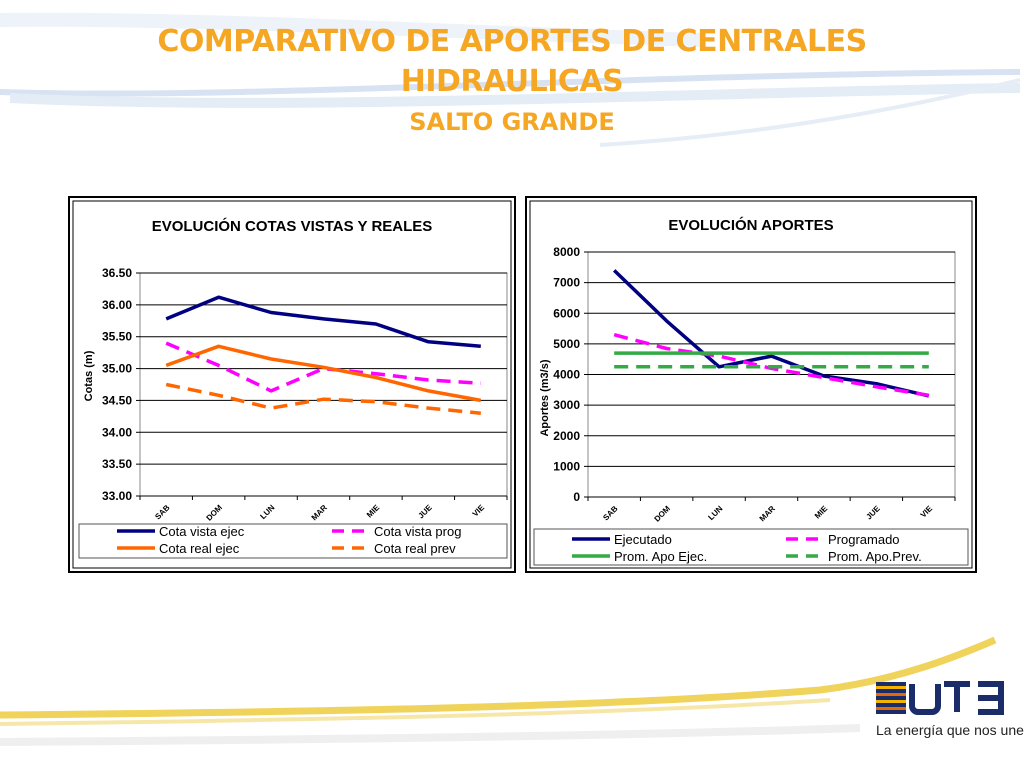 This screenshot has height=768, width=1024. Describe the element at coordinates (864, 539) in the screenshot. I see `legend-label: Programado` at that location.